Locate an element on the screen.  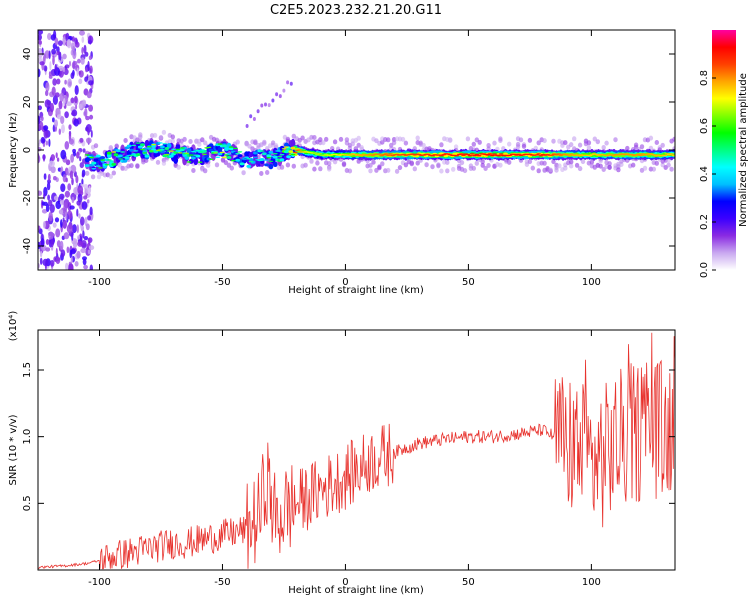
colorbar-tick-label: 0.2 is located at coordinates (704, 222).